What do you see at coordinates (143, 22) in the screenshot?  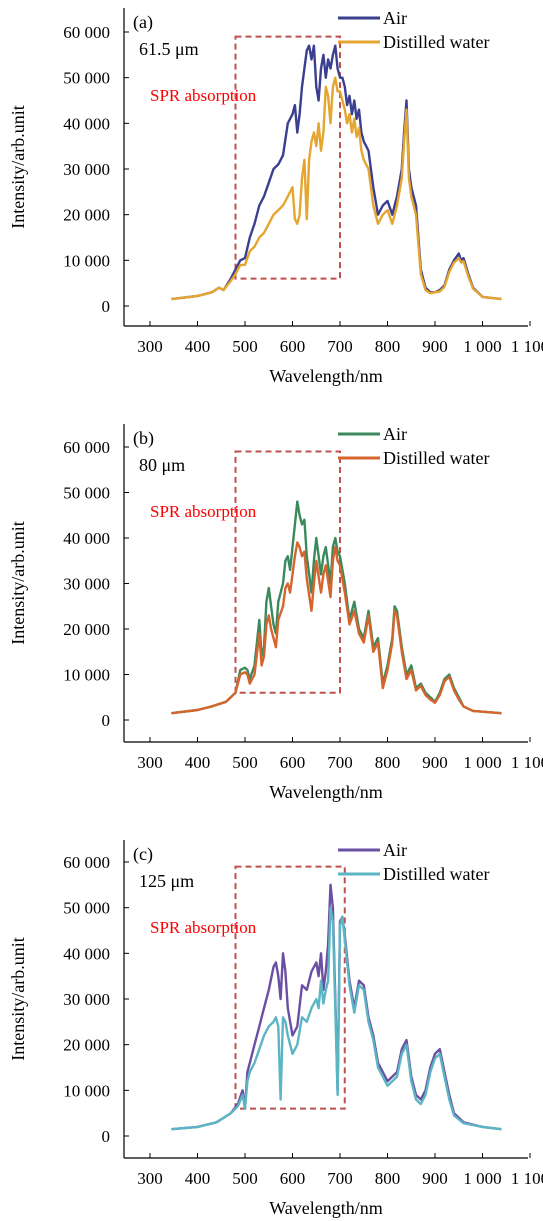 I see `panel-label: (a)` at bounding box center [143, 22].